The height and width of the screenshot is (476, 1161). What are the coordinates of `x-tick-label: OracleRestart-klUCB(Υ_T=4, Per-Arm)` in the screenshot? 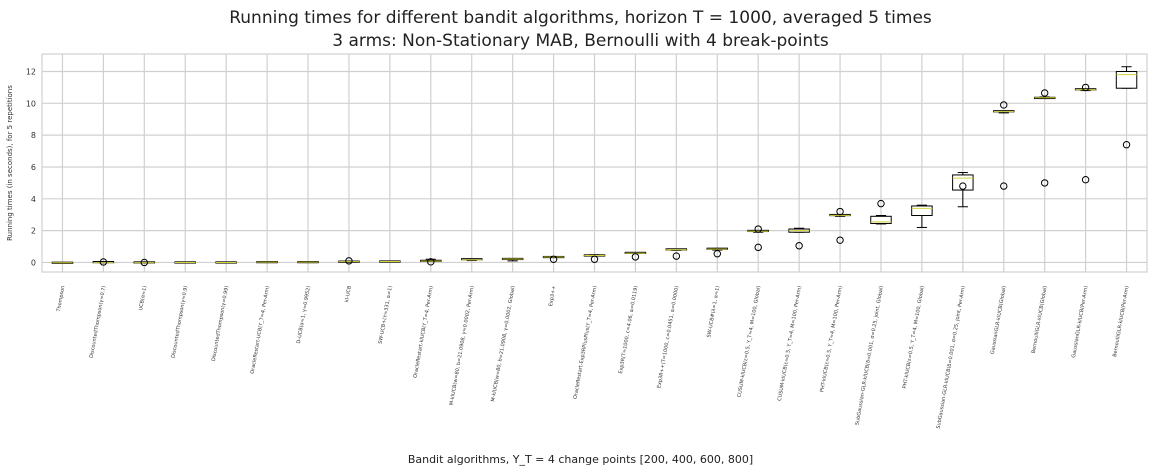 It's located at (424, 331).